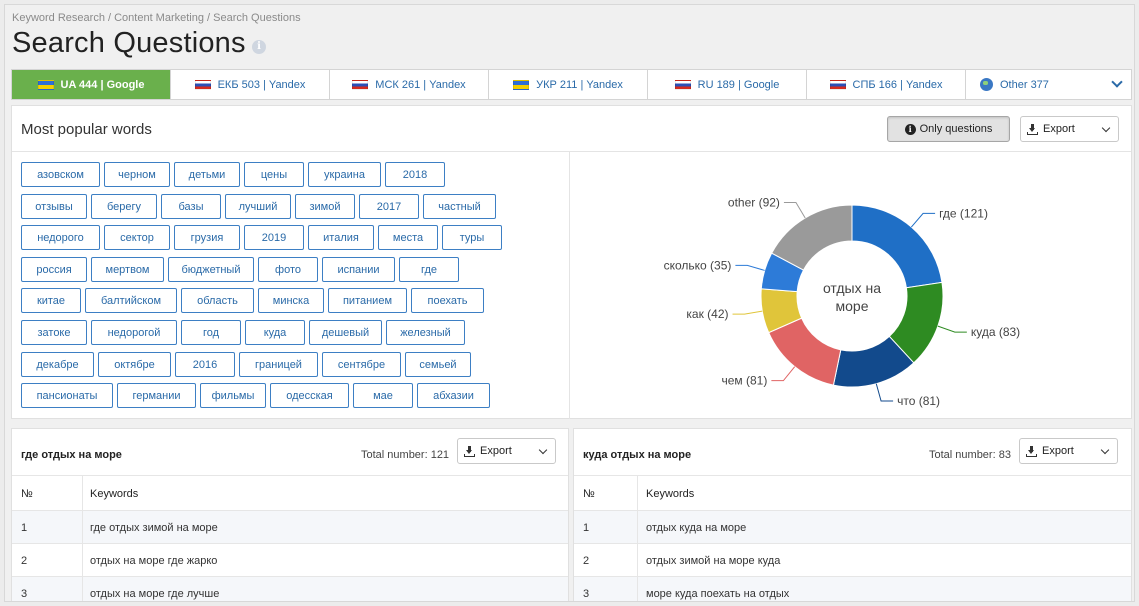 This screenshot has width=1139, height=606. I want to click on word-chip: где, so click(429, 269).